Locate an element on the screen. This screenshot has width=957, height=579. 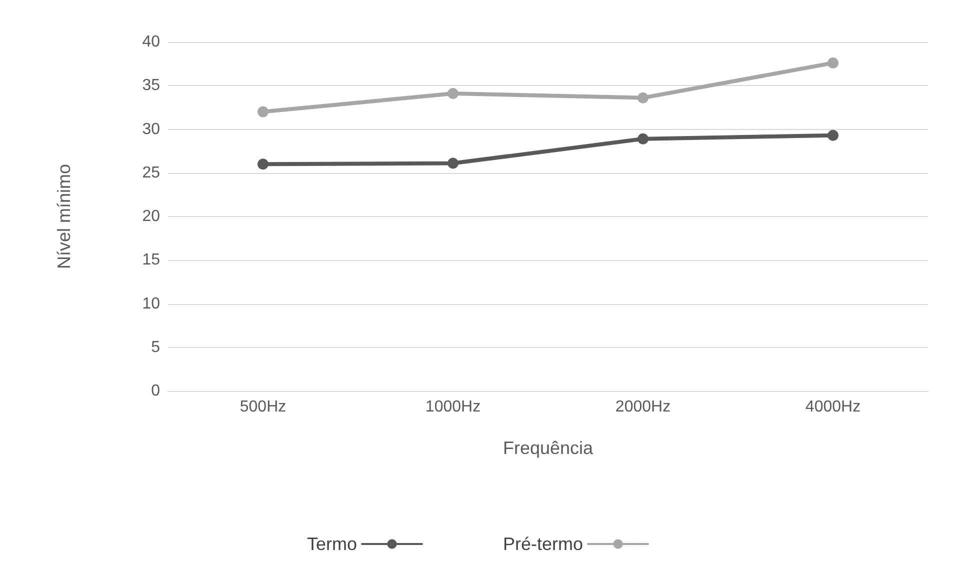
y-tick-label: 15 is located at coordinates (151, 260).